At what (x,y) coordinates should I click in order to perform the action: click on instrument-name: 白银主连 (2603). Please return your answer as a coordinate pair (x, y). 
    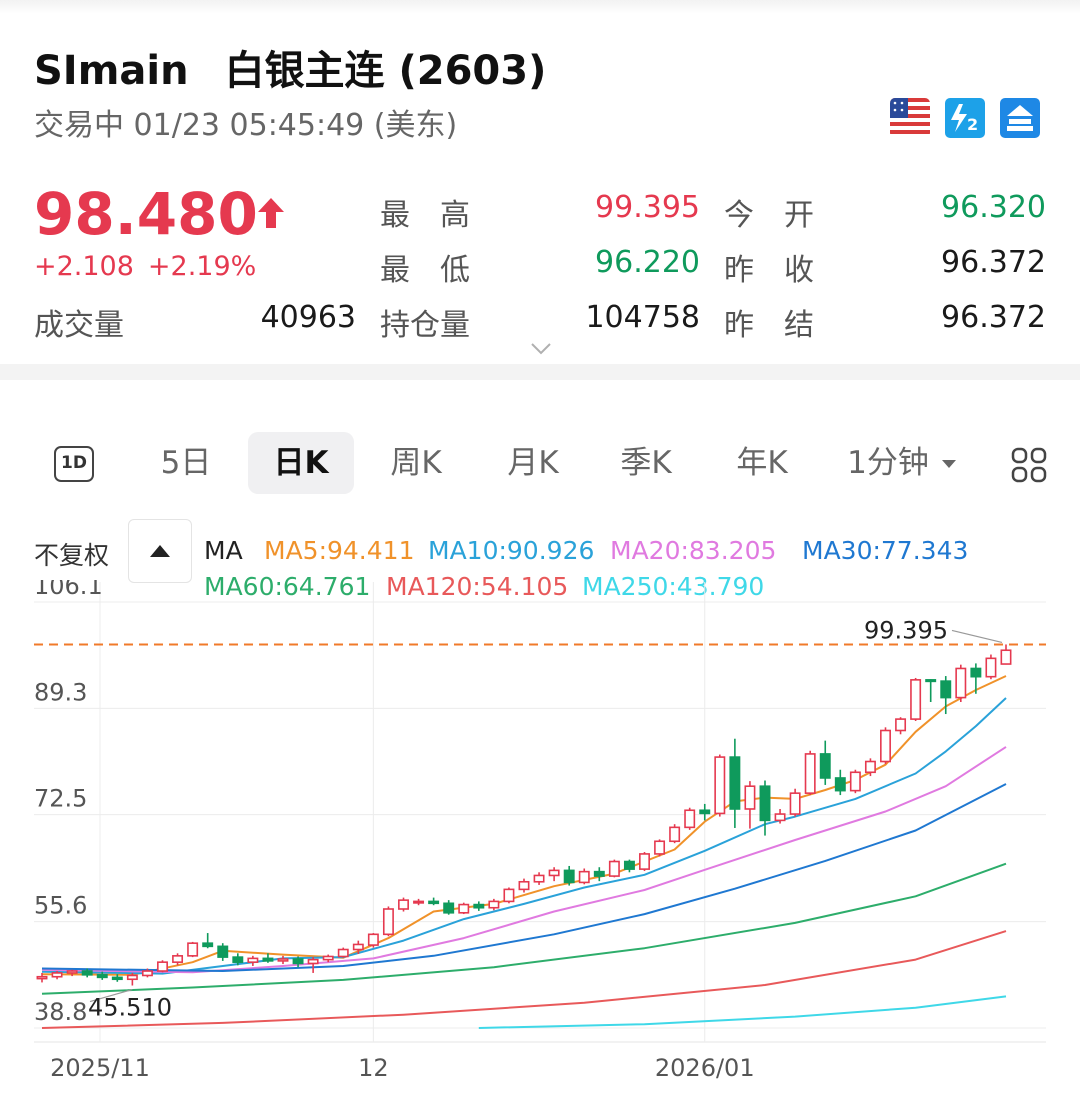
    Looking at the image, I should click on (385, 71).